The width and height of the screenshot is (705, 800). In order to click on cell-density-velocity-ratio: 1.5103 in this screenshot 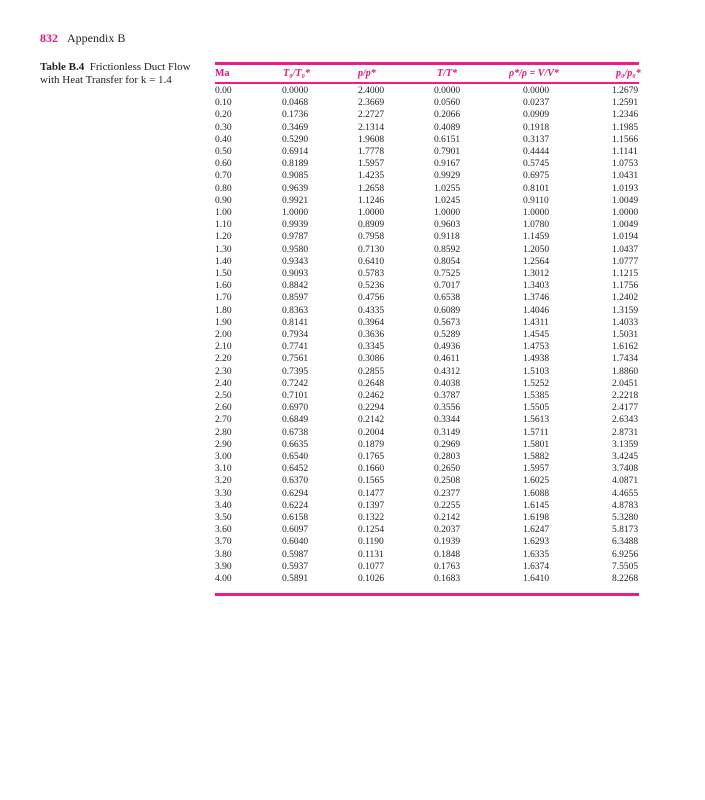, I will do `click(536, 371)`.